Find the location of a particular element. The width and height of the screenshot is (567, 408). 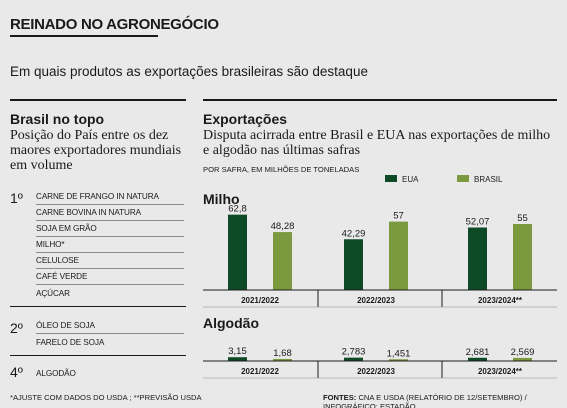

list-item: ALGODÃO is located at coordinates (56, 373).